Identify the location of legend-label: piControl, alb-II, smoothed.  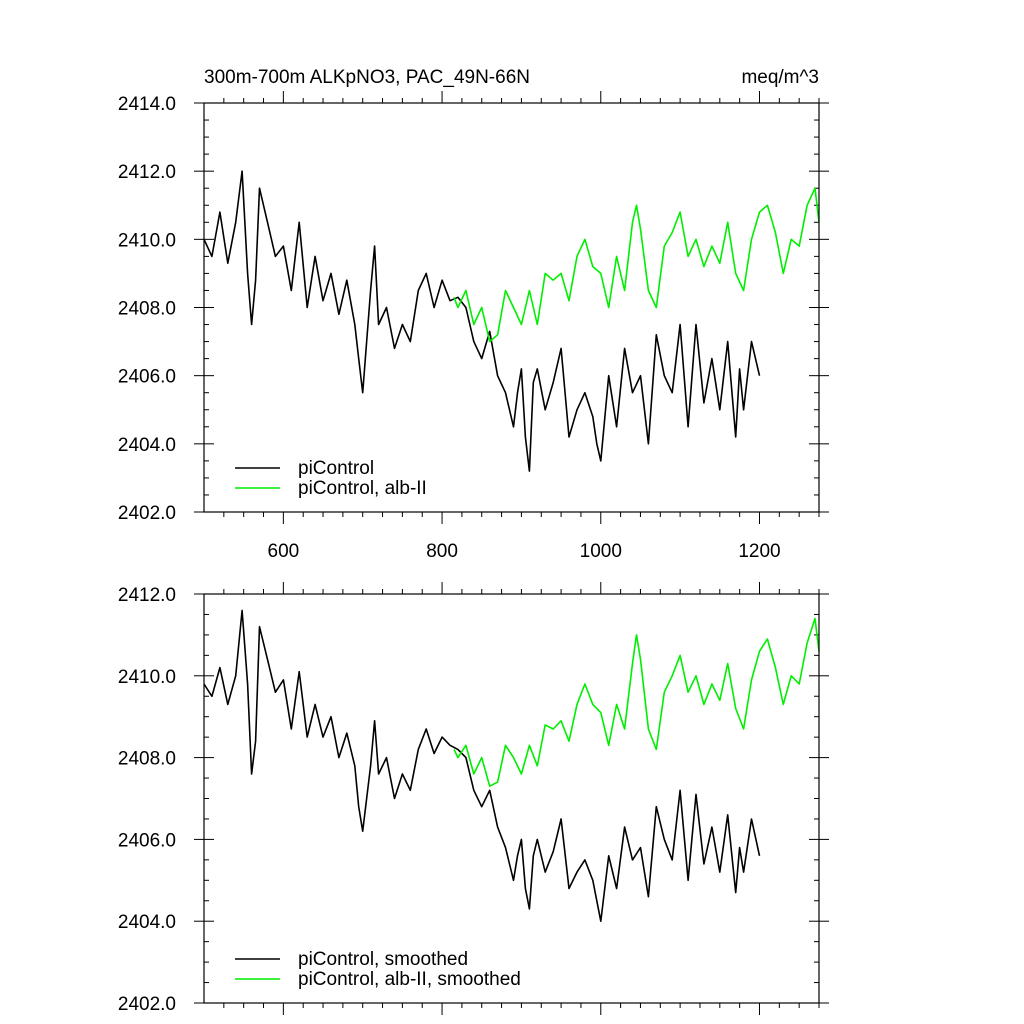
(409, 979).